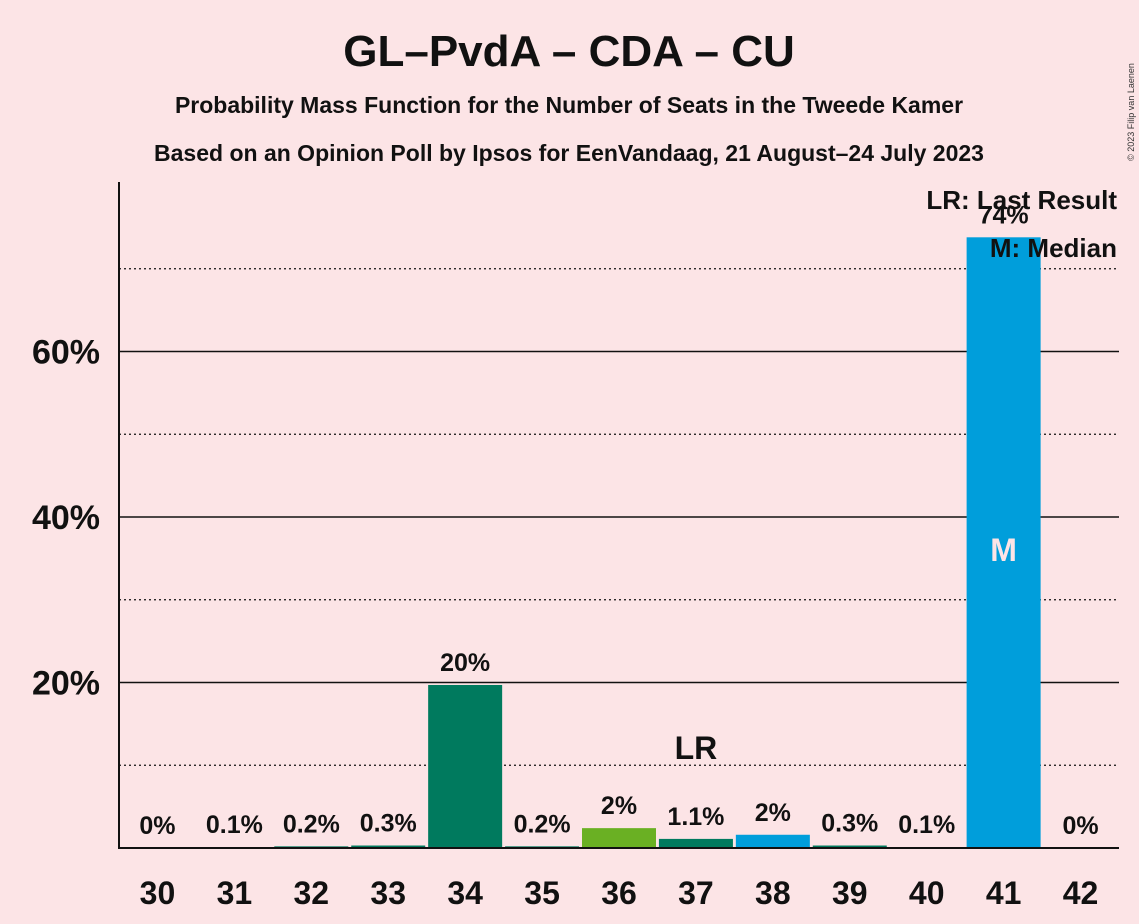 The image size is (1139, 924). What do you see at coordinates (388, 893) in the screenshot?
I see `x-tick-label: 33` at bounding box center [388, 893].